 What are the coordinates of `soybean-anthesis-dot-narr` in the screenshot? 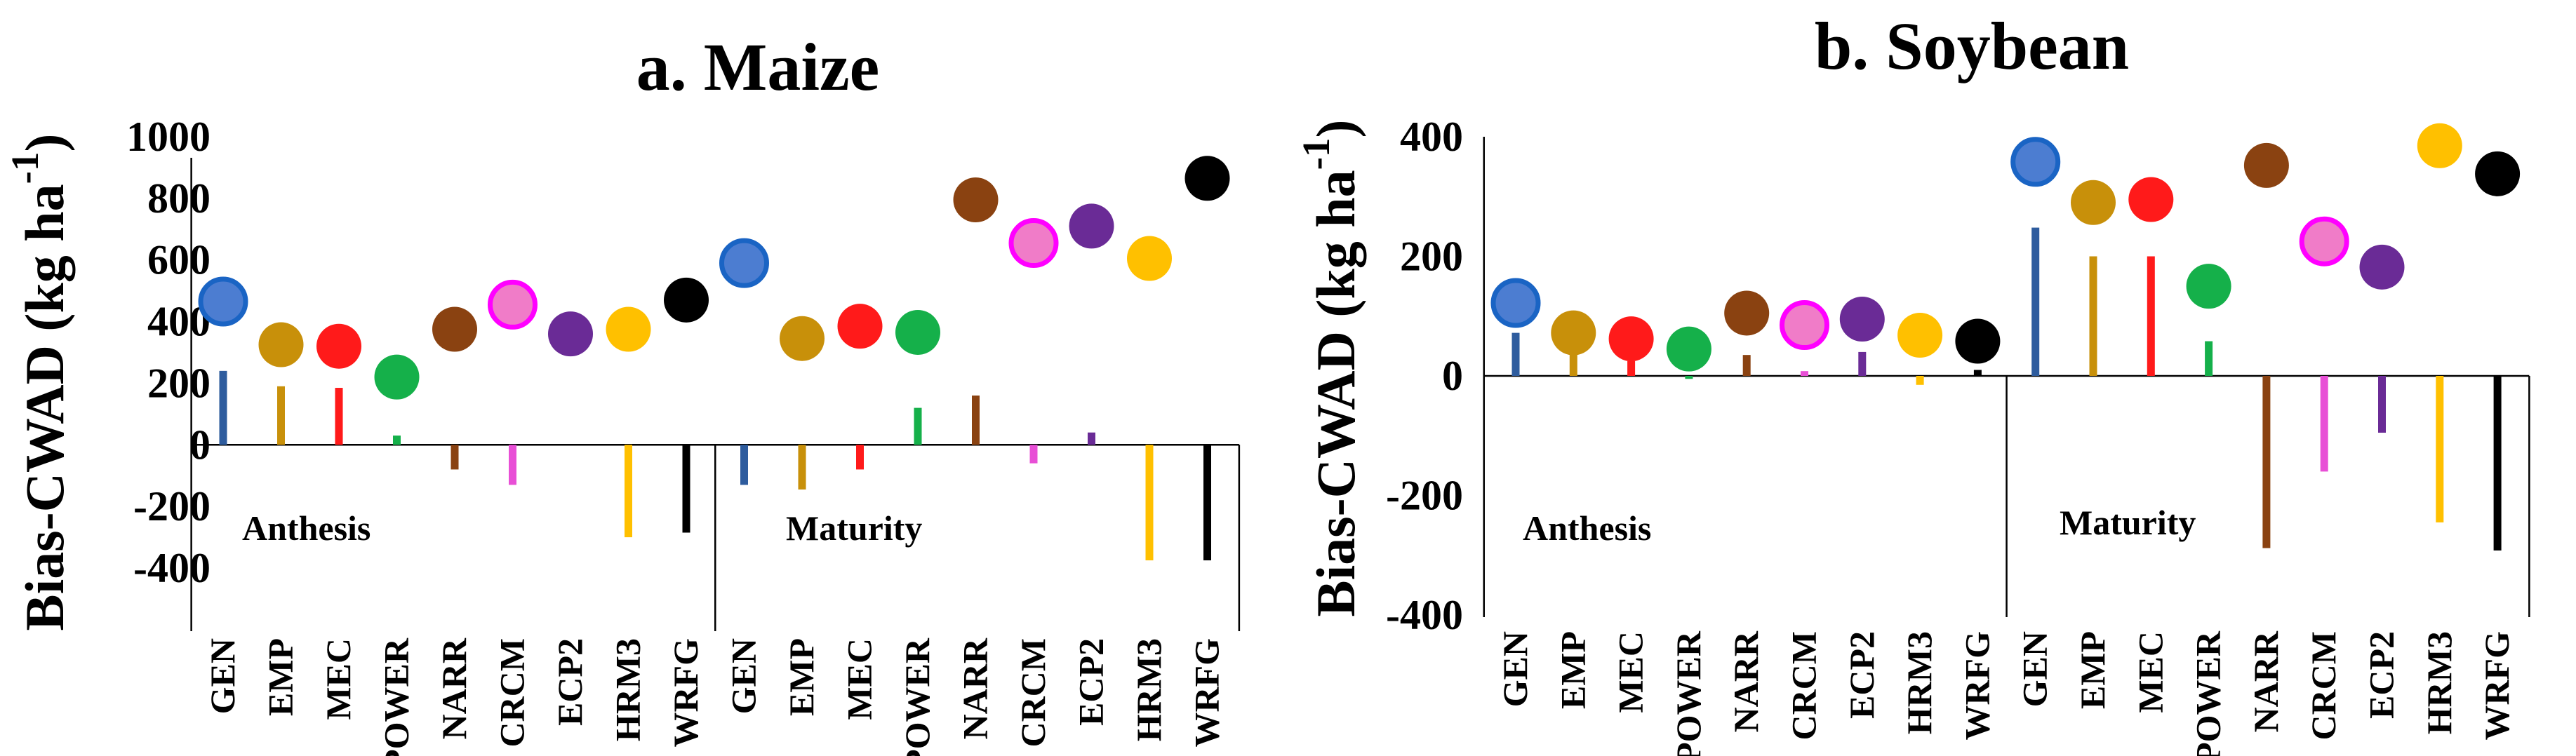 It's located at (1747, 313).